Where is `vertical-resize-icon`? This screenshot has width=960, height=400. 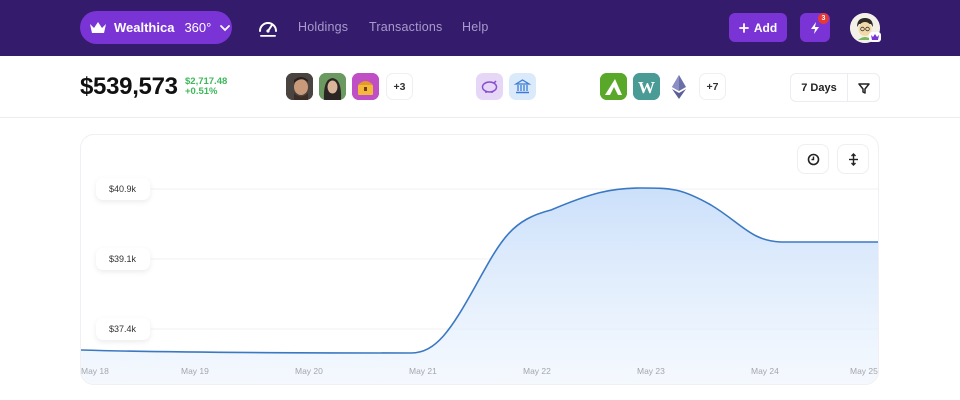 vertical-resize-icon is located at coordinates (853, 159).